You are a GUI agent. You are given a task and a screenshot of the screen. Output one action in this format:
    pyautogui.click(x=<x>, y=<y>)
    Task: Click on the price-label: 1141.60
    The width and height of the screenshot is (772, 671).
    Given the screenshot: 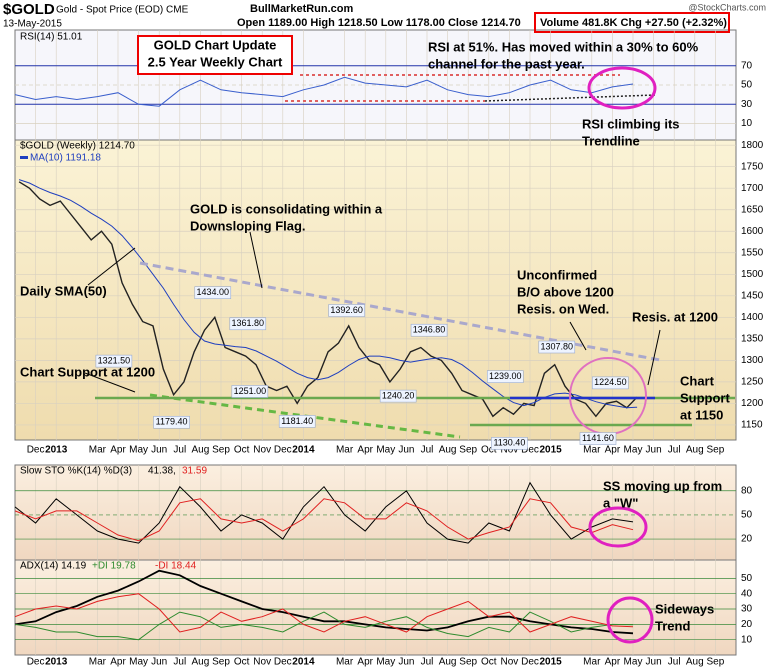 What is the action you would take?
    pyautogui.click(x=598, y=438)
    